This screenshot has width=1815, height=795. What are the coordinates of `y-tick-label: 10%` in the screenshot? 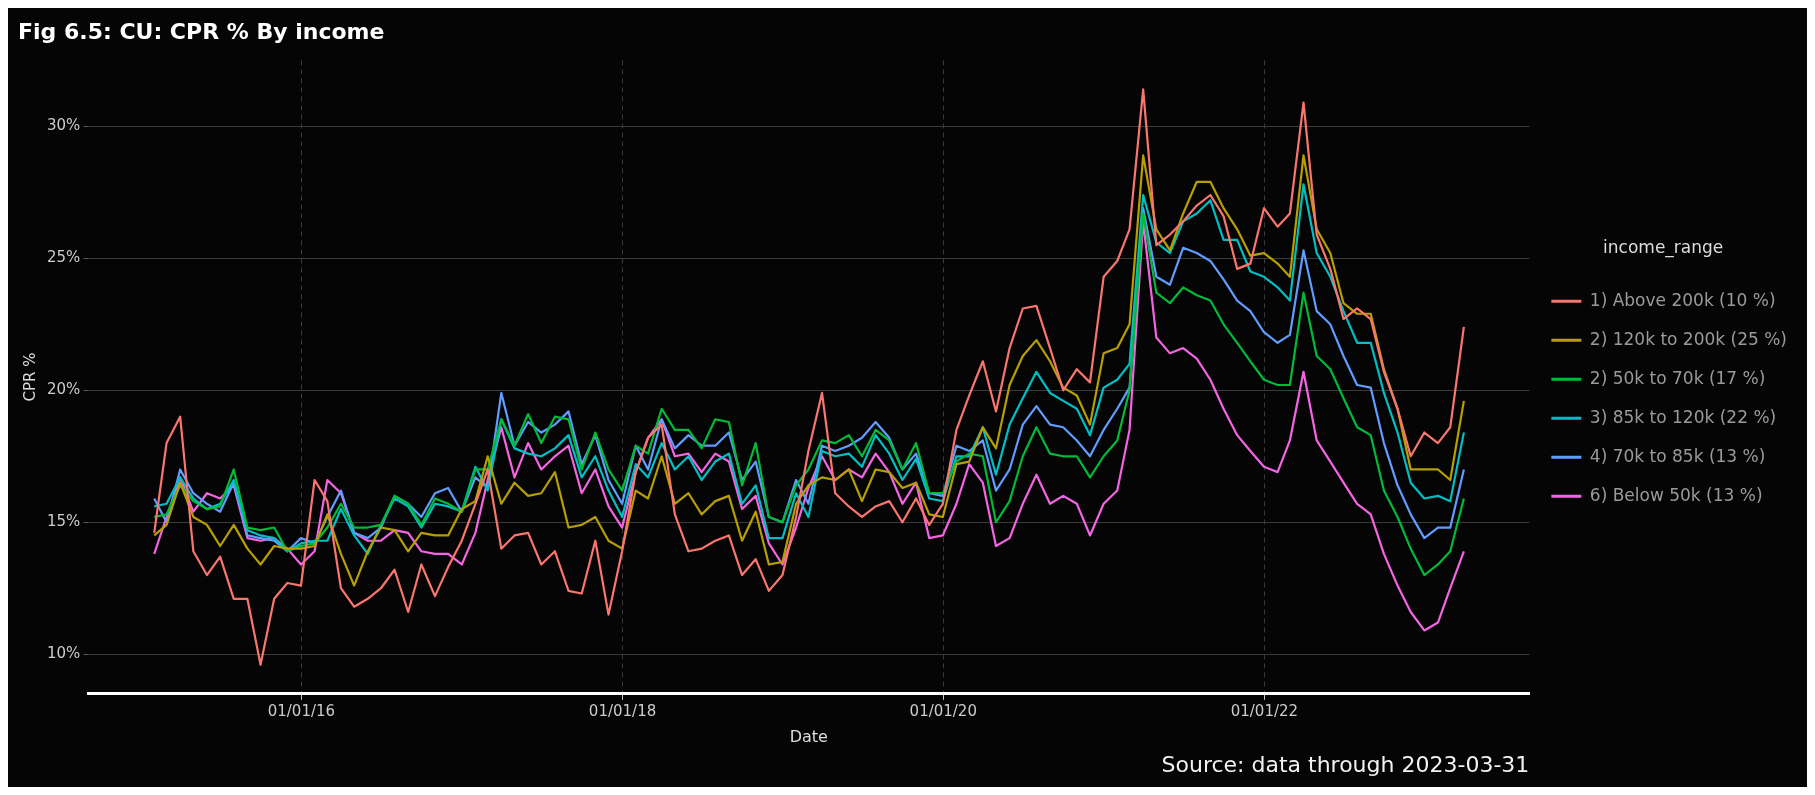 It's located at (64, 653).